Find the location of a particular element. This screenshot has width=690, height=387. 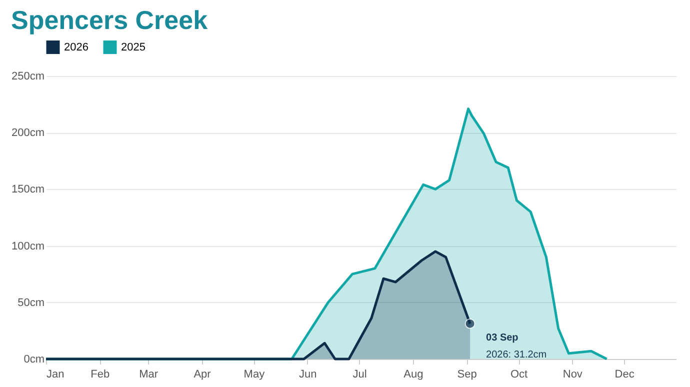

y-tick-label: 200cm is located at coordinates (27, 133).